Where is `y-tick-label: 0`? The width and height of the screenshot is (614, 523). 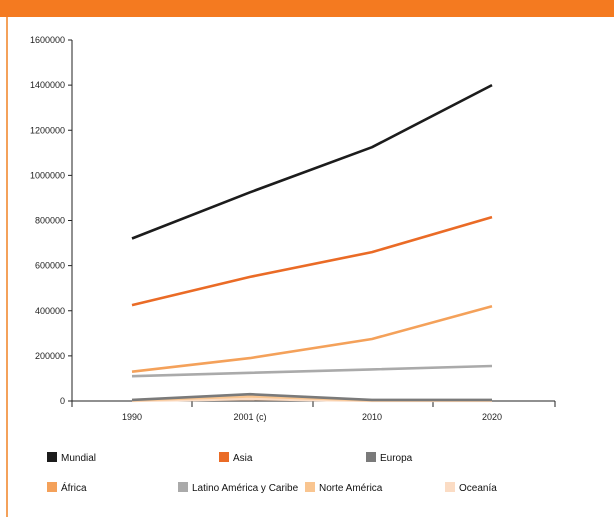
y-tick-label: 0 is located at coordinates (62, 401).